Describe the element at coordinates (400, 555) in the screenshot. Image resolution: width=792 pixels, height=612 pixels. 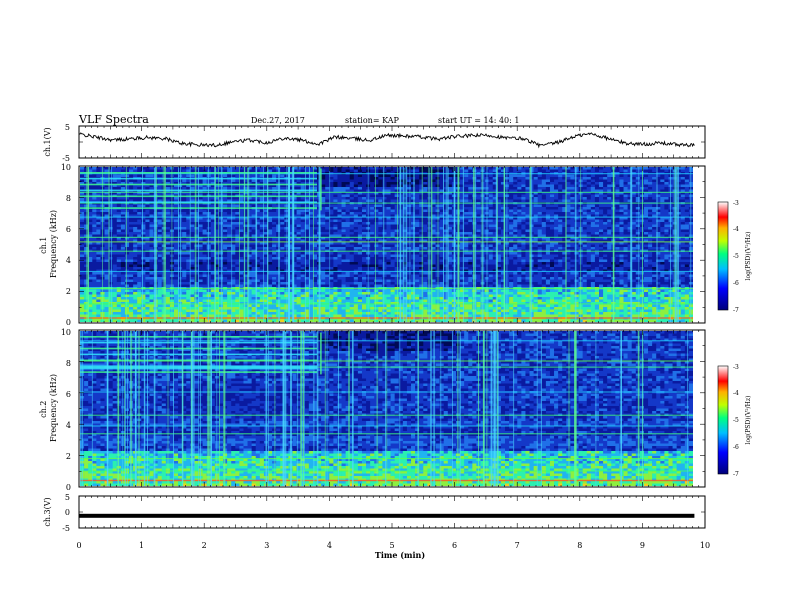
I see `time-axis-label: Time (min)` at that location.